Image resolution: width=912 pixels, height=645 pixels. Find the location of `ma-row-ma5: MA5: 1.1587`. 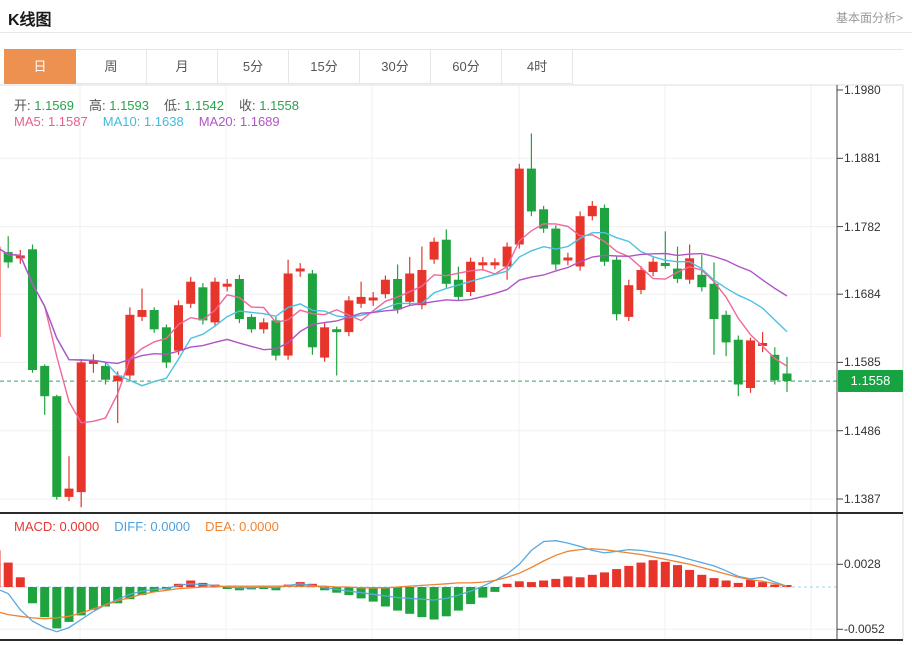

ma-row-ma5: MA5: 1.1587 is located at coordinates (51, 121).